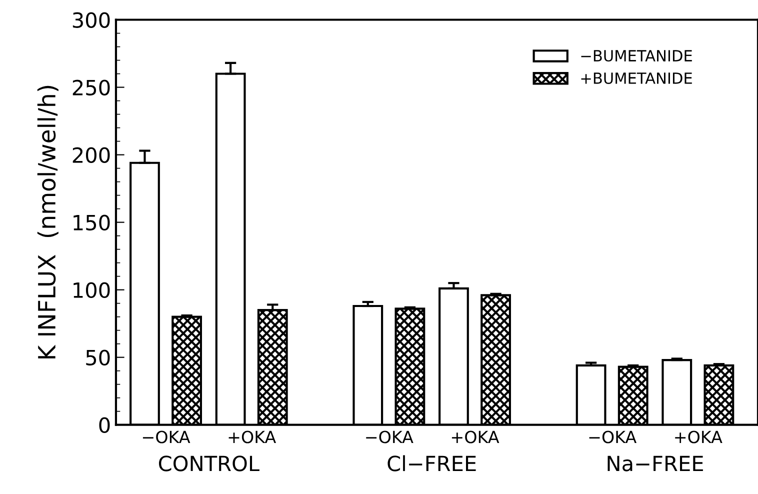 The height and width of the screenshot is (494, 758). What do you see at coordinates (91, 20) in the screenshot?
I see `y-tick-label: 300` at bounding box center [91, 20].